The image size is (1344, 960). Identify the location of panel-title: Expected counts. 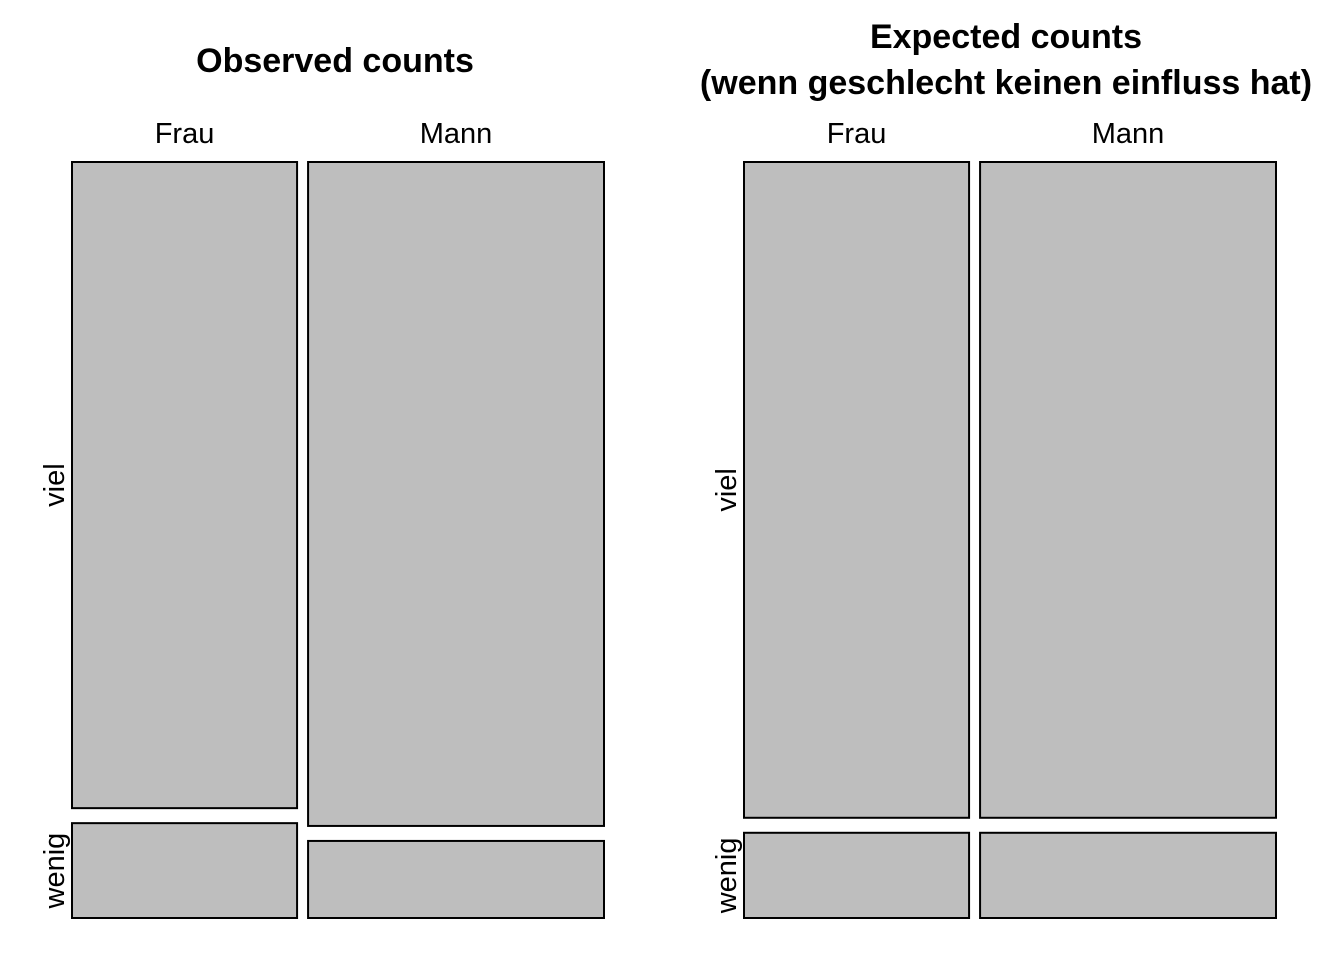
(1006, 37).